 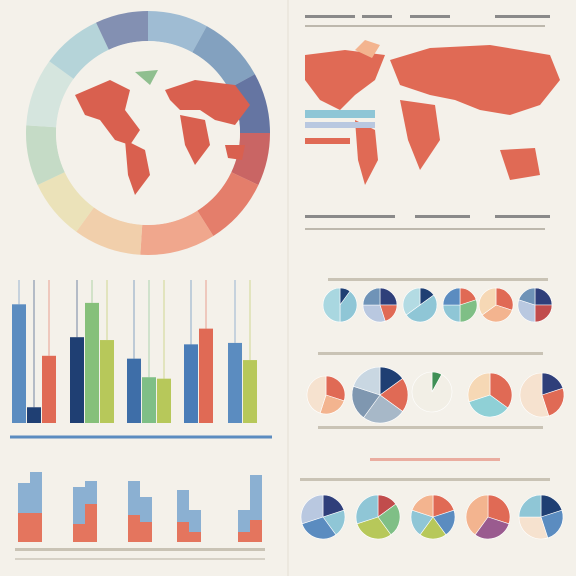 What do you see at coordinates (162, 132) in the screenshot?
I see `world-map-ring` at bounding box center [162, 132].